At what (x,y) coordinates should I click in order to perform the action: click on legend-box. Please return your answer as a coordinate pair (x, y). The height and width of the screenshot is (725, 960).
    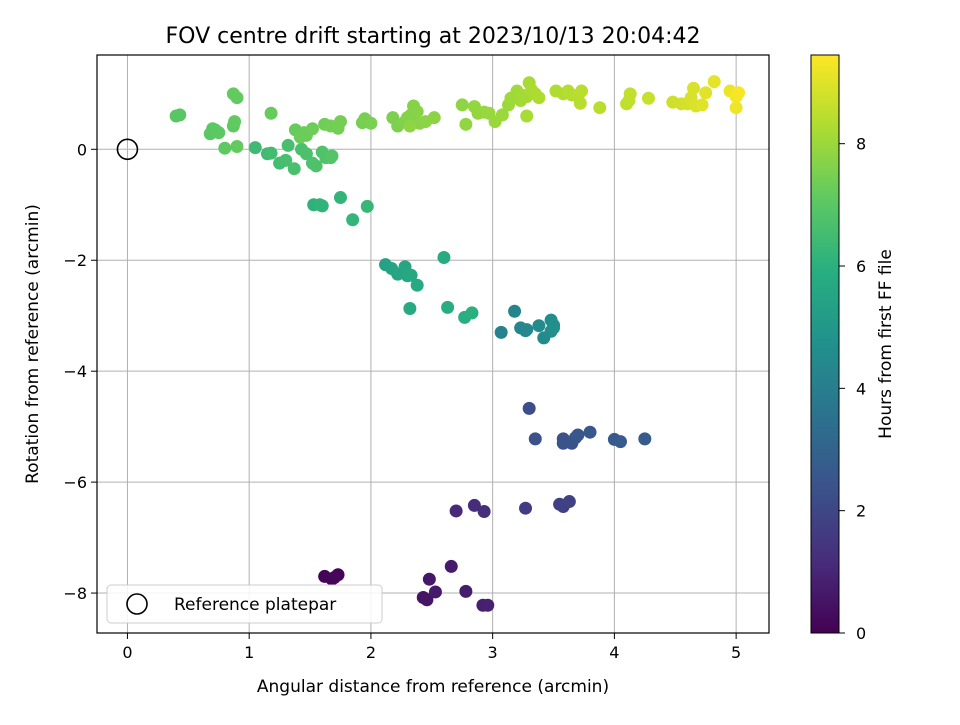
    Looking at the image, I should click on (244, 604).